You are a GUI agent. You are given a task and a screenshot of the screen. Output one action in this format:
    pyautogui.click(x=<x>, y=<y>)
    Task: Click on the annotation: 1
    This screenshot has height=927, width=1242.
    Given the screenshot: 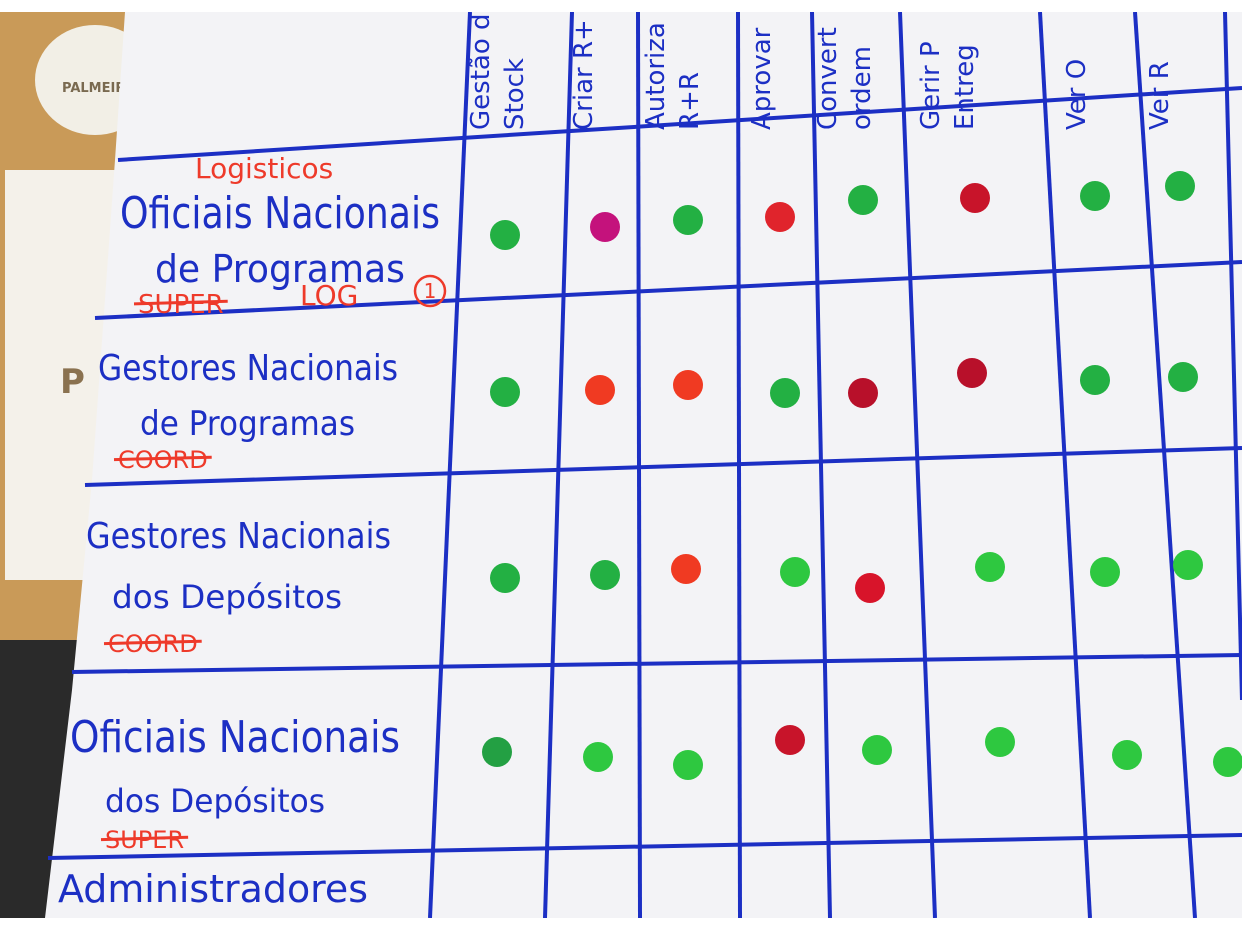 What is the action you would take?
    pyautogui.click(x=430, y=291)
    